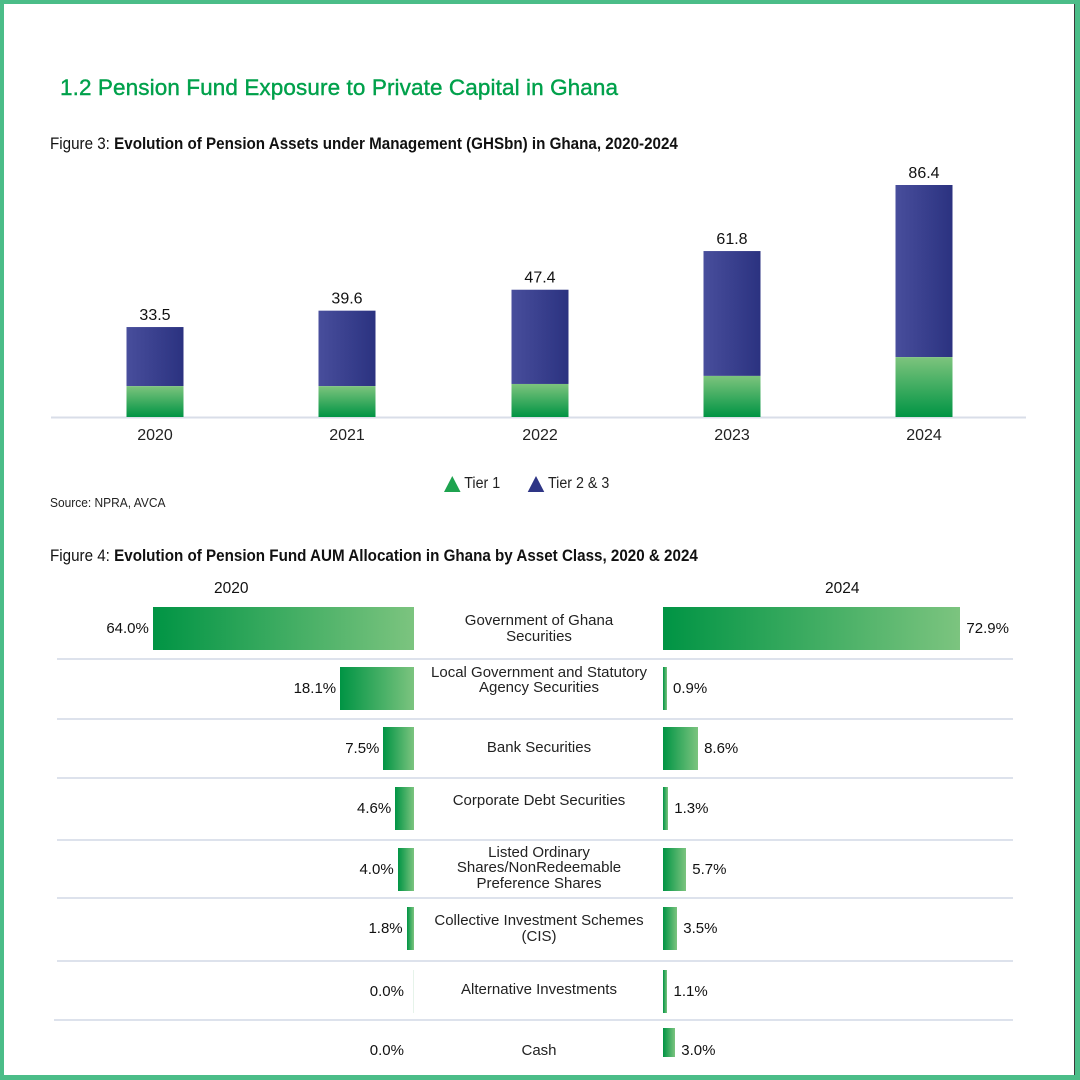  What do you see at coordinates (127, 628) in the screenshot?
I see `value-label-2020: 64.0%` at bounding box center [127, 628].